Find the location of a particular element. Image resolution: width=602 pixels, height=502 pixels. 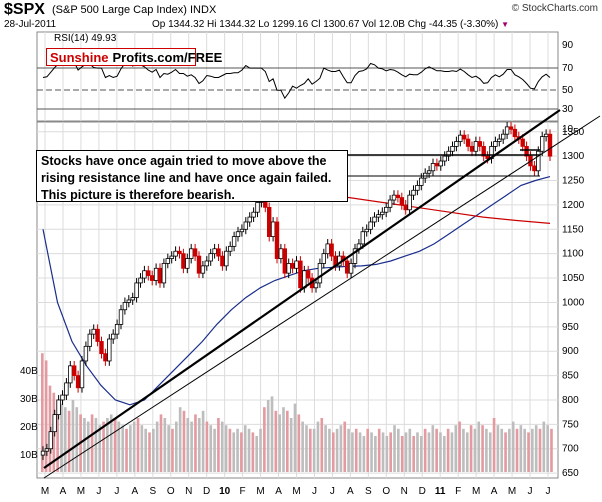

price-tick-label: 950 is located at coordinates (570, 327).